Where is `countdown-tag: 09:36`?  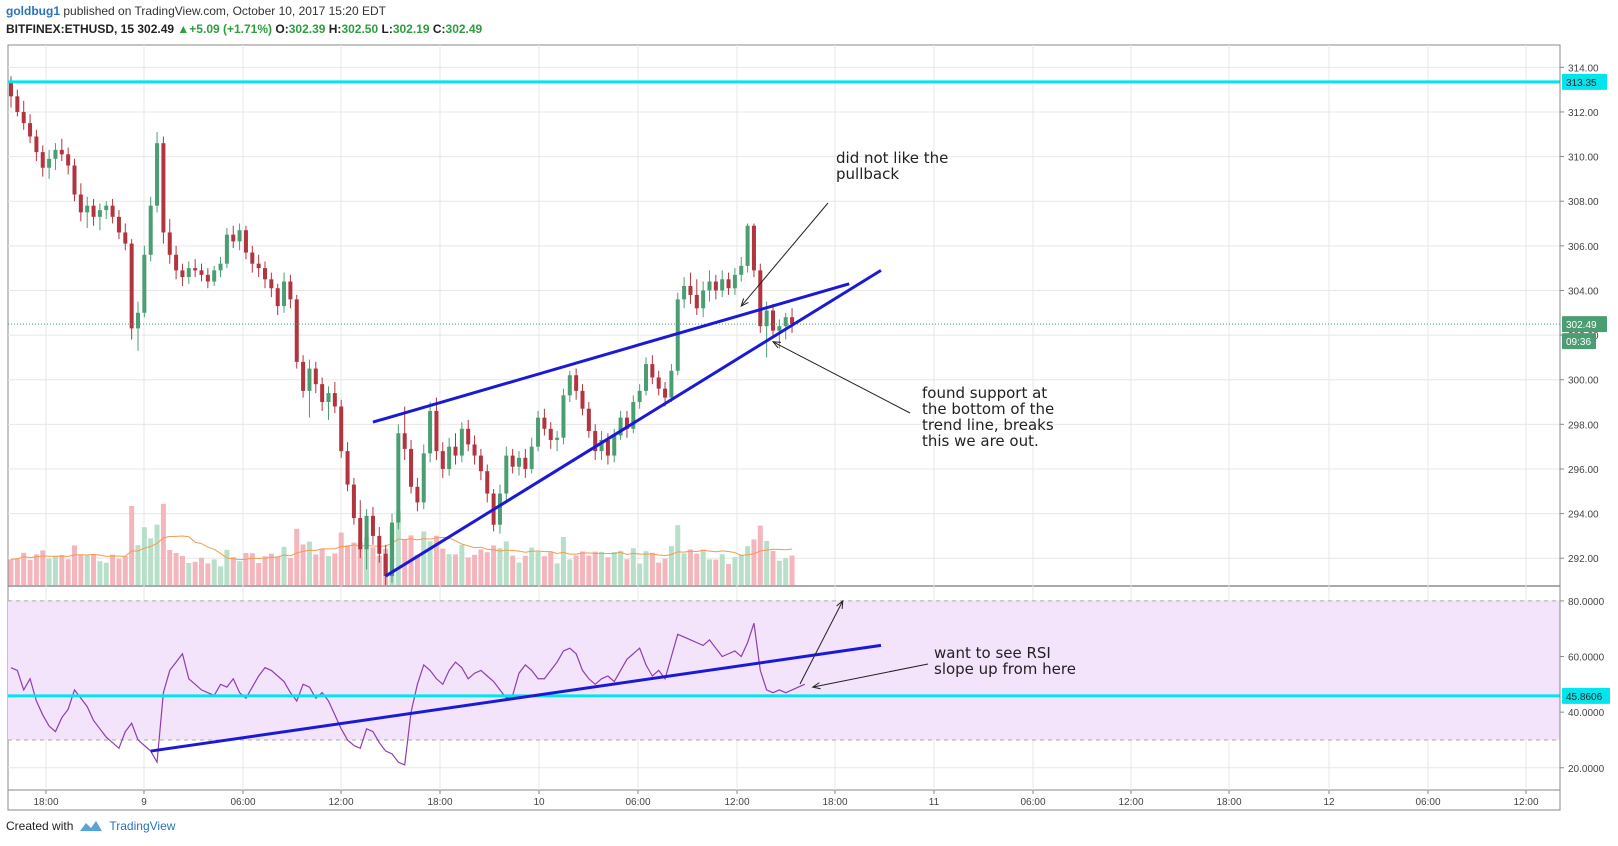
countdown-tag: 09:36 is located at coordinates (1578, 342).